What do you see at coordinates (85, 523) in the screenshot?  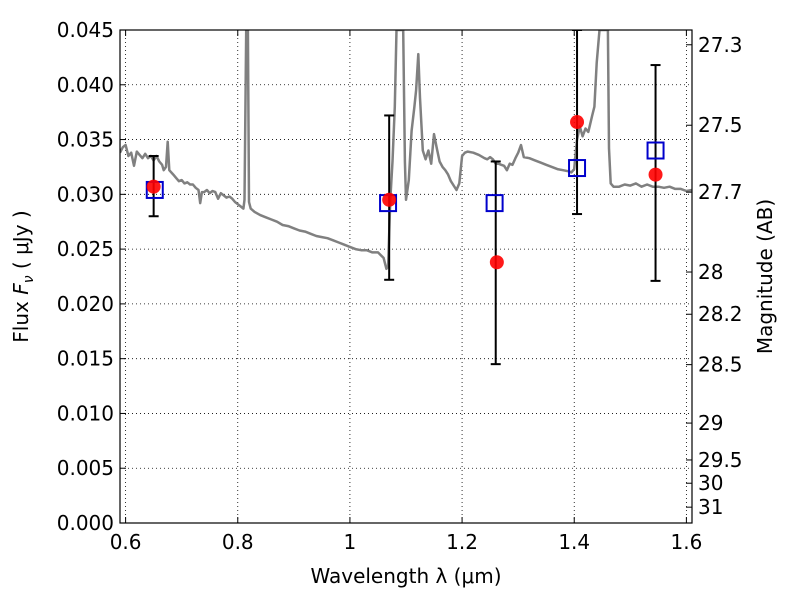 I see `y-tick-label: 0.000` at bounding box center [85, 523].